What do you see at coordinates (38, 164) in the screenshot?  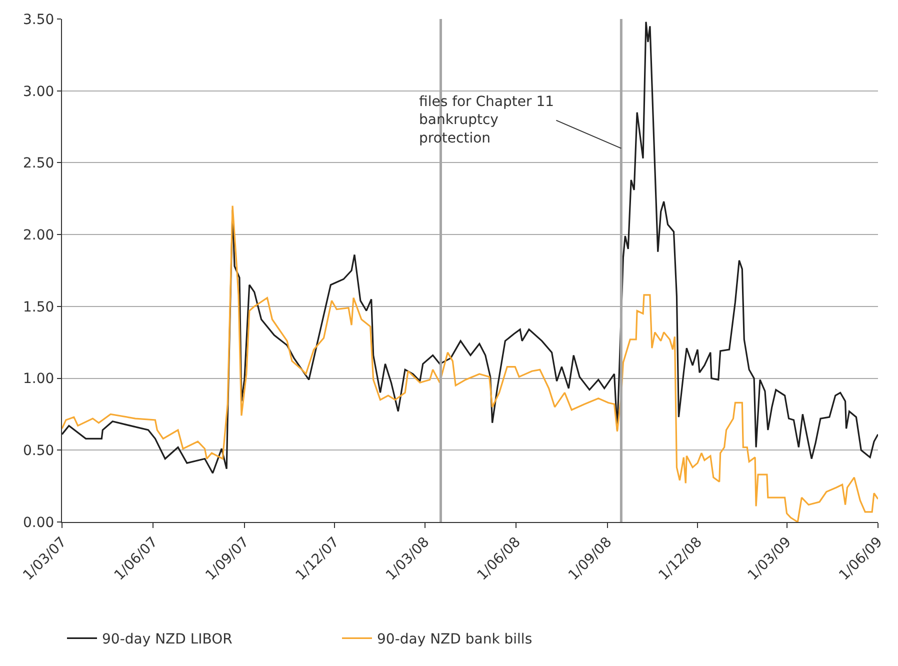 I see `y-tick-label: 2.50` at bounding box center [38, 164].